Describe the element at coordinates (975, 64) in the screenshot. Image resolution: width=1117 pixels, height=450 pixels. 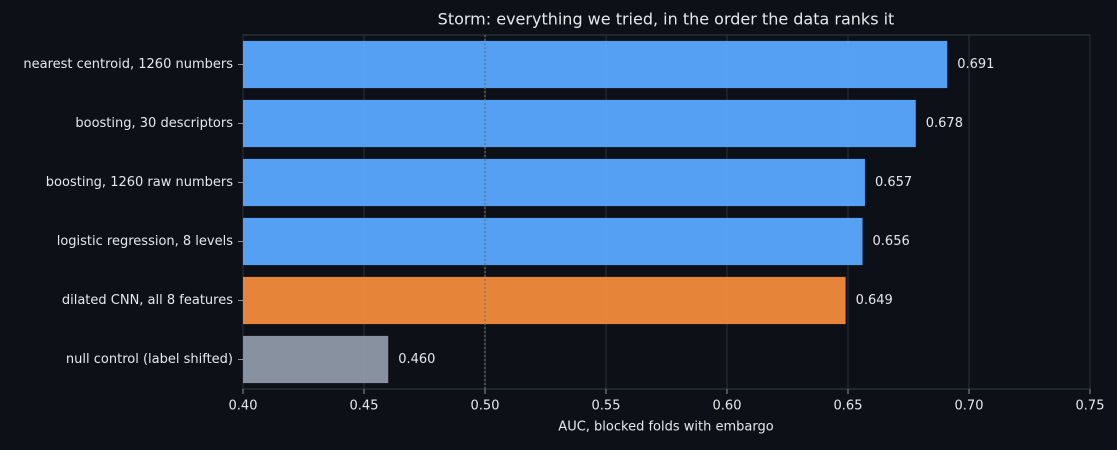
I see `value-label: 0.691` at that location.